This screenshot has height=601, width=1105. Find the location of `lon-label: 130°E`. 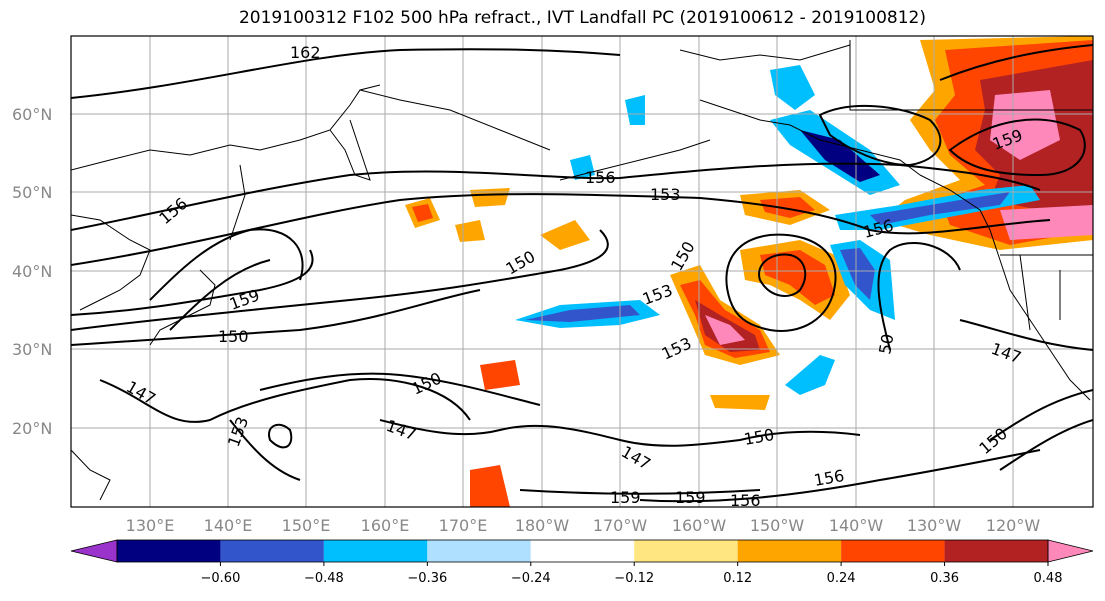

lon-label: 130°E is located at coordinates (150, 525).